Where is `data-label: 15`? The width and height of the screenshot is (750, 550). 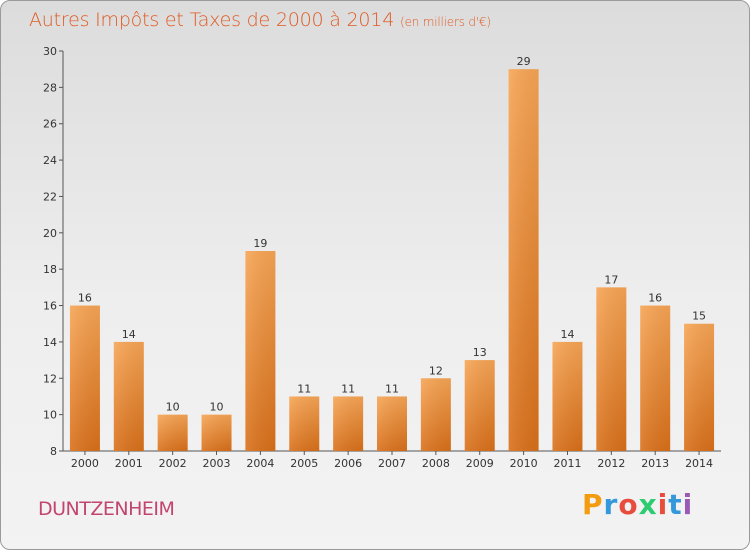
data-label: 15 is located at coordinates (699, 316).